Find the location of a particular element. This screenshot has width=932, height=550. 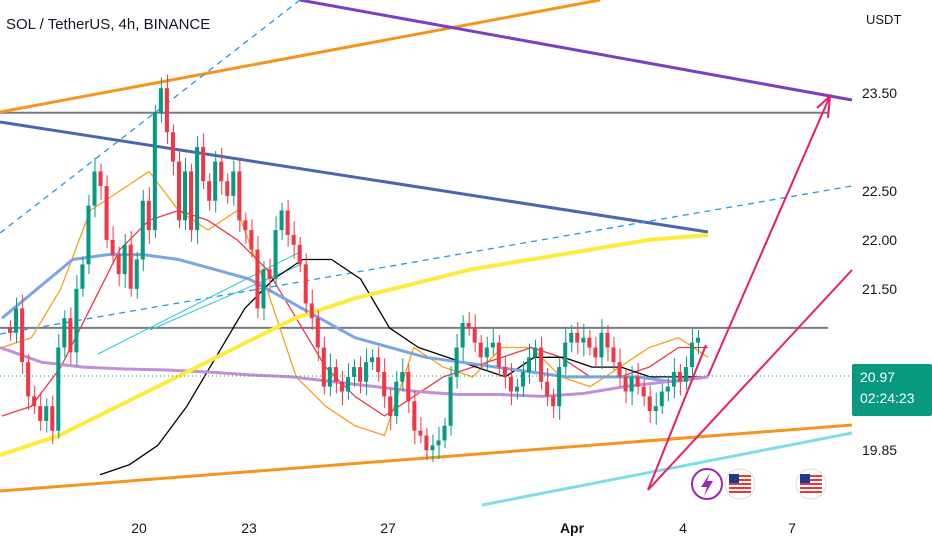

x-tick-label: 27 is located at coordinates (388, 528).